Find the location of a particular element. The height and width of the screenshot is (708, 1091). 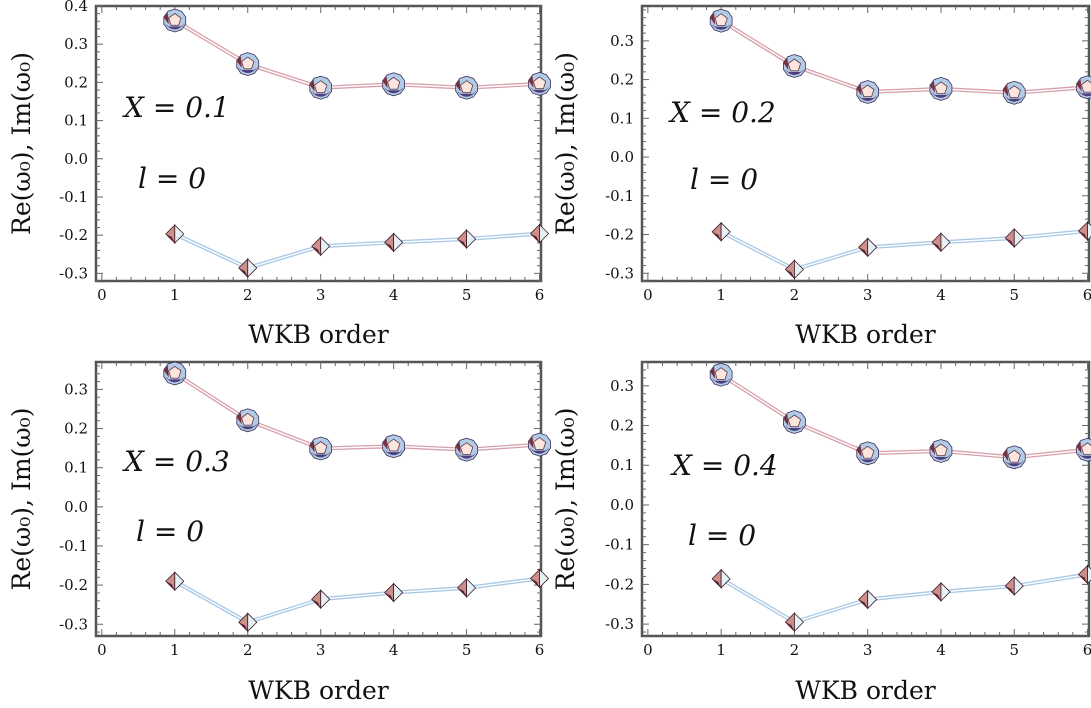

x-tick-label: 6 is located at coordinates (540, 295).